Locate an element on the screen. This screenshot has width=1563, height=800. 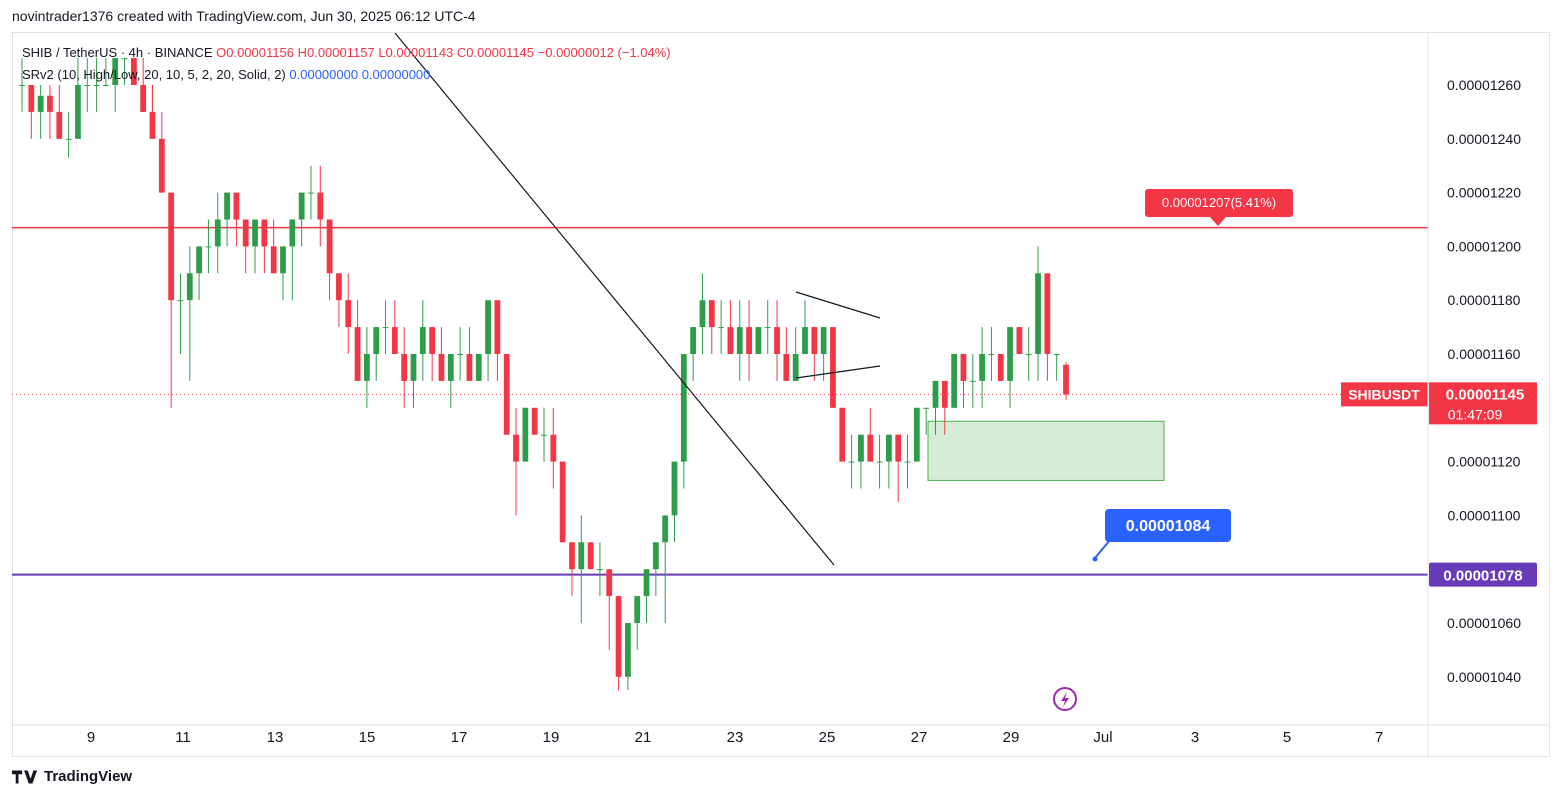
pennant-upper-line is located at coordinates (838, 305).